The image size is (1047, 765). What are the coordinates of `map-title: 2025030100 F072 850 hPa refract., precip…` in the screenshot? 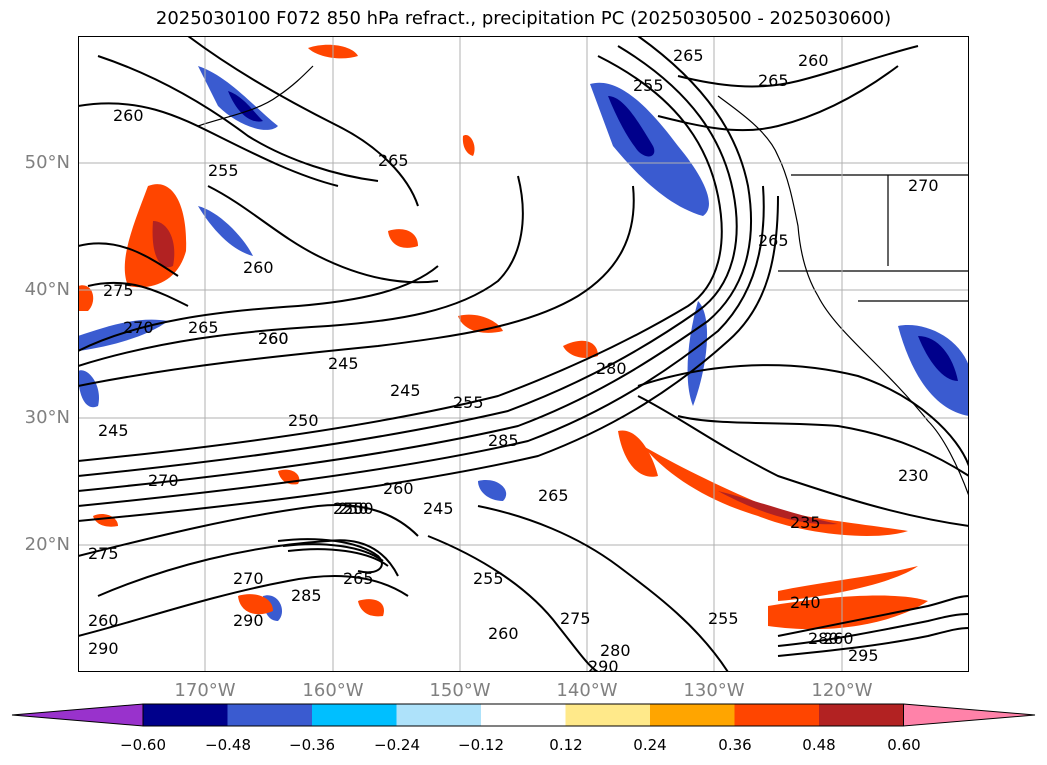 It's located at (523, 18).